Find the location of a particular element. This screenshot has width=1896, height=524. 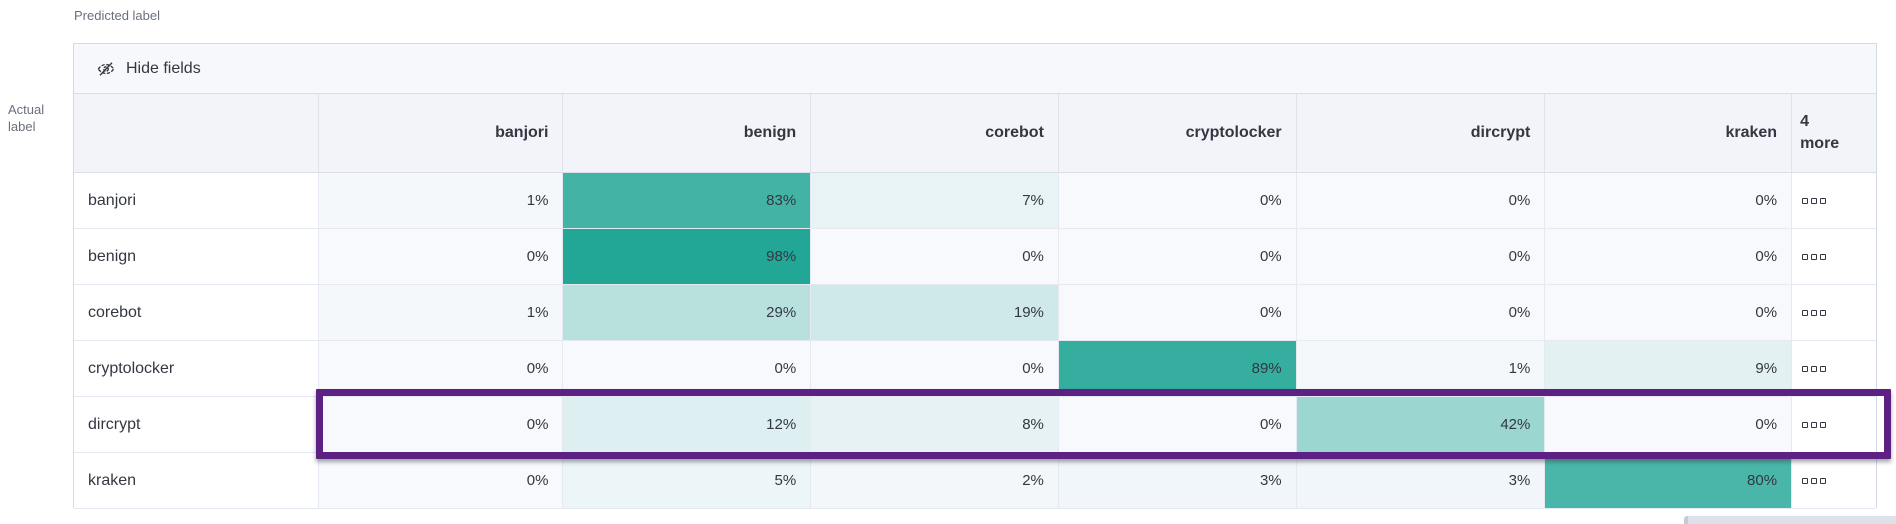

cell-corebot-banjori: 1% is located at coordinates (441, 313).